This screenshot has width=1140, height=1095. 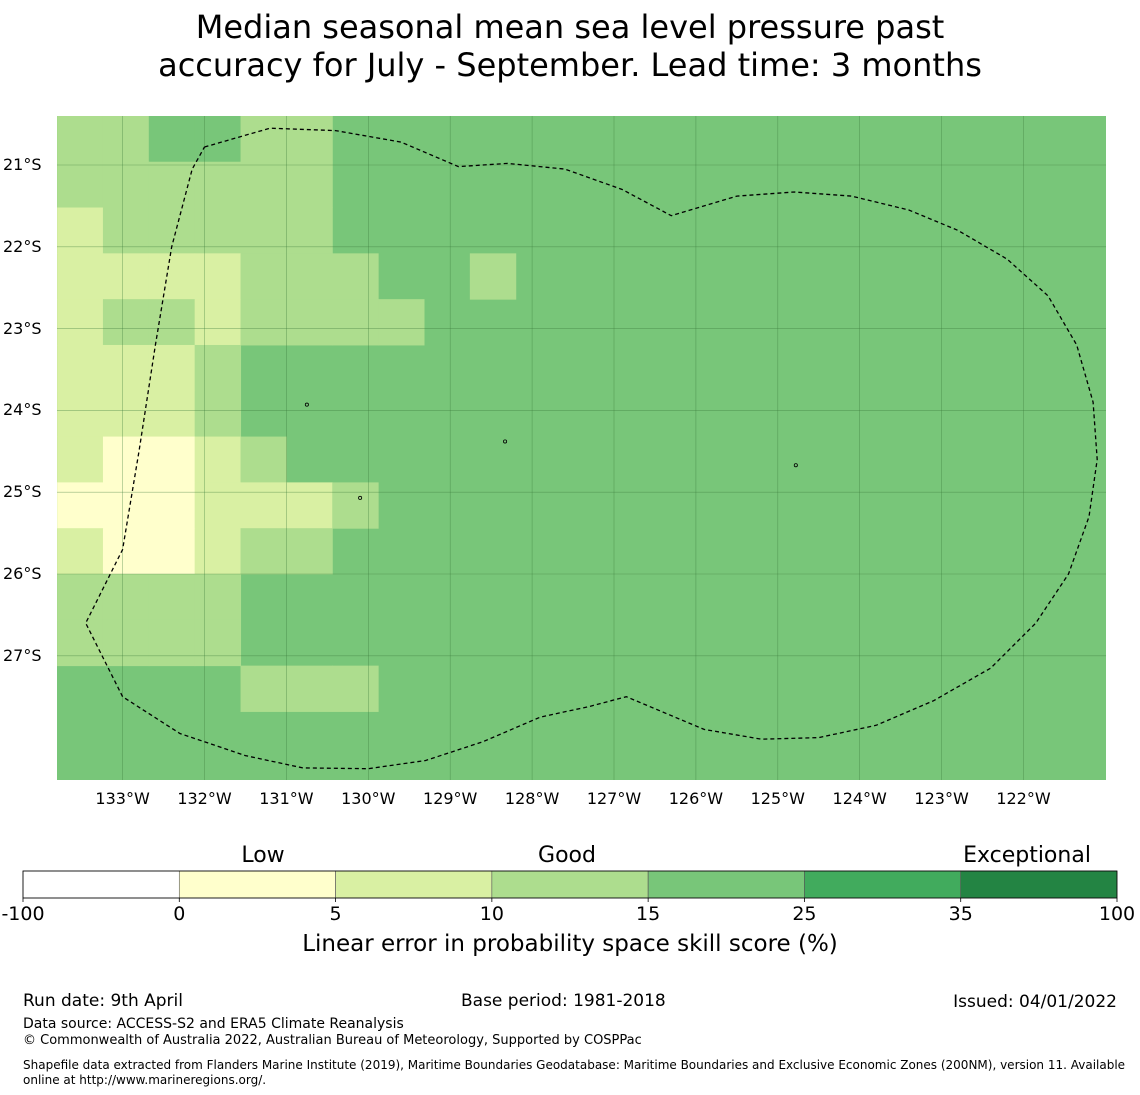 What do you see at coordinates (941, 798) in the screenshot?
I see `longitude-label: 123°W` at bounding box center [941, 798].